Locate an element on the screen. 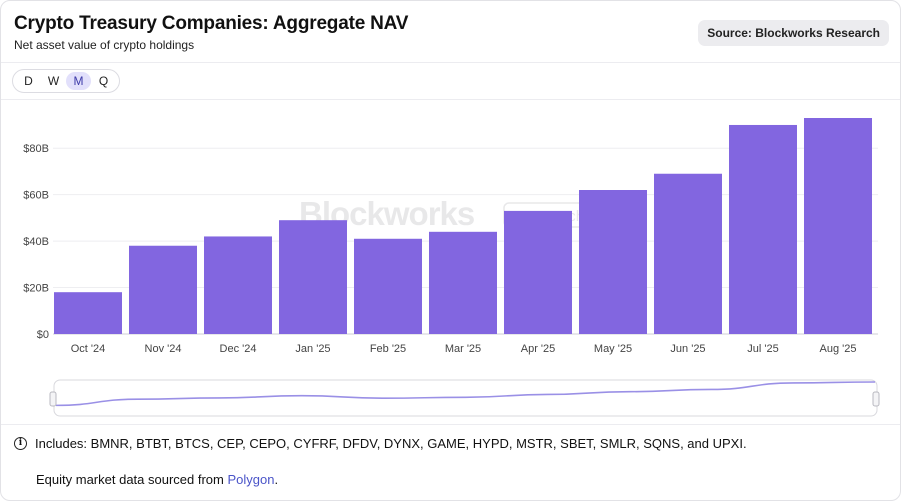  granularity-toggle: D W M Q is located at coordinates (66, 81).